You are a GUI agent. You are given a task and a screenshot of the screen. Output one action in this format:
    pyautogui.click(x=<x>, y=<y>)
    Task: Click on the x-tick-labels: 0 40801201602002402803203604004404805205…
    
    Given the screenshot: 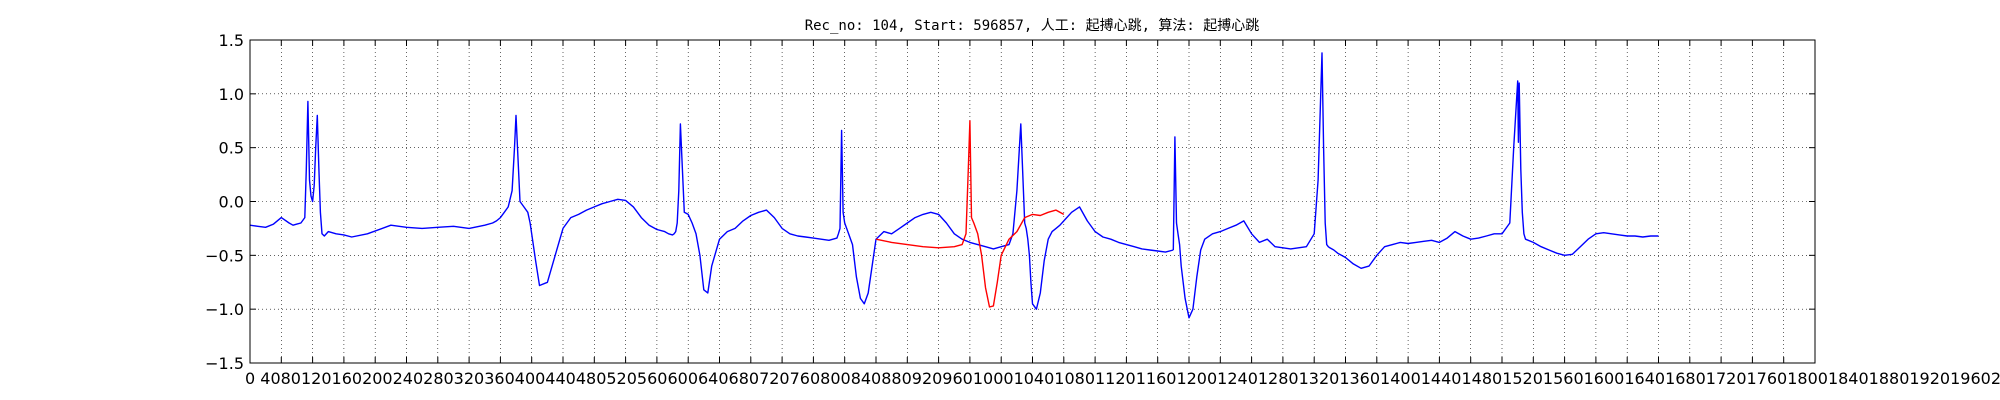 What is the action you would take?
    pyautogui.click(x=1122, y=378)
    